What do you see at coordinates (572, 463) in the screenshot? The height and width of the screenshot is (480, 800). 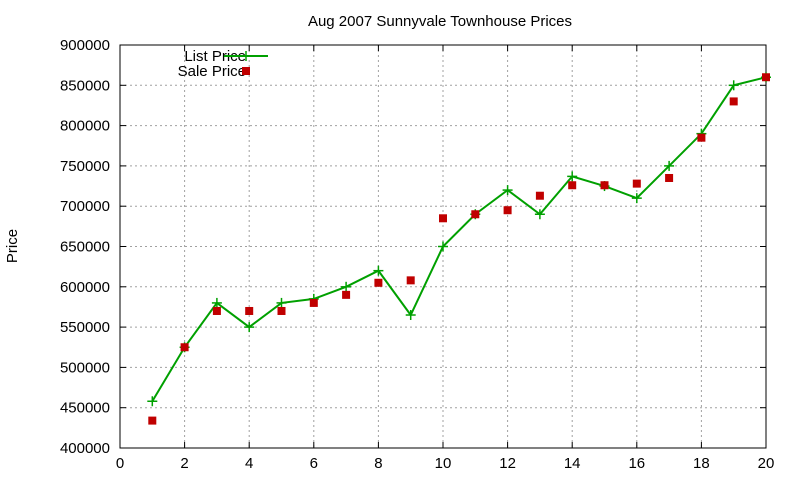 I see `x-tick-label-7: 14` at bounding box center [572, 463].